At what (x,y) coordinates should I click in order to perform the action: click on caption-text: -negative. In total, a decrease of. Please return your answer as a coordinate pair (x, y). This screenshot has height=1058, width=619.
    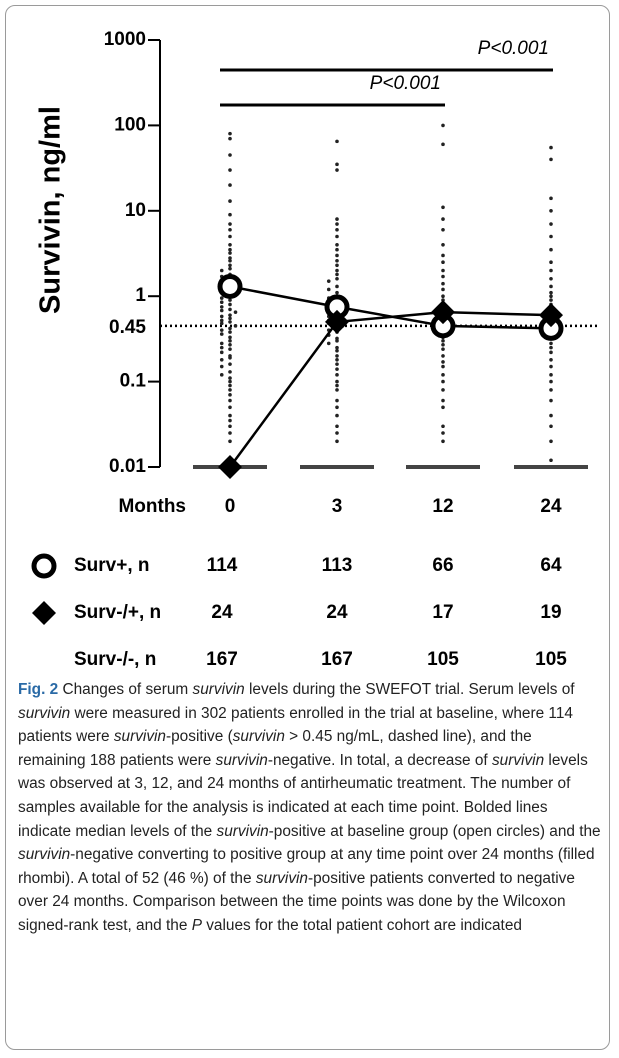
    Looking at the image, I should click on (379, 760).